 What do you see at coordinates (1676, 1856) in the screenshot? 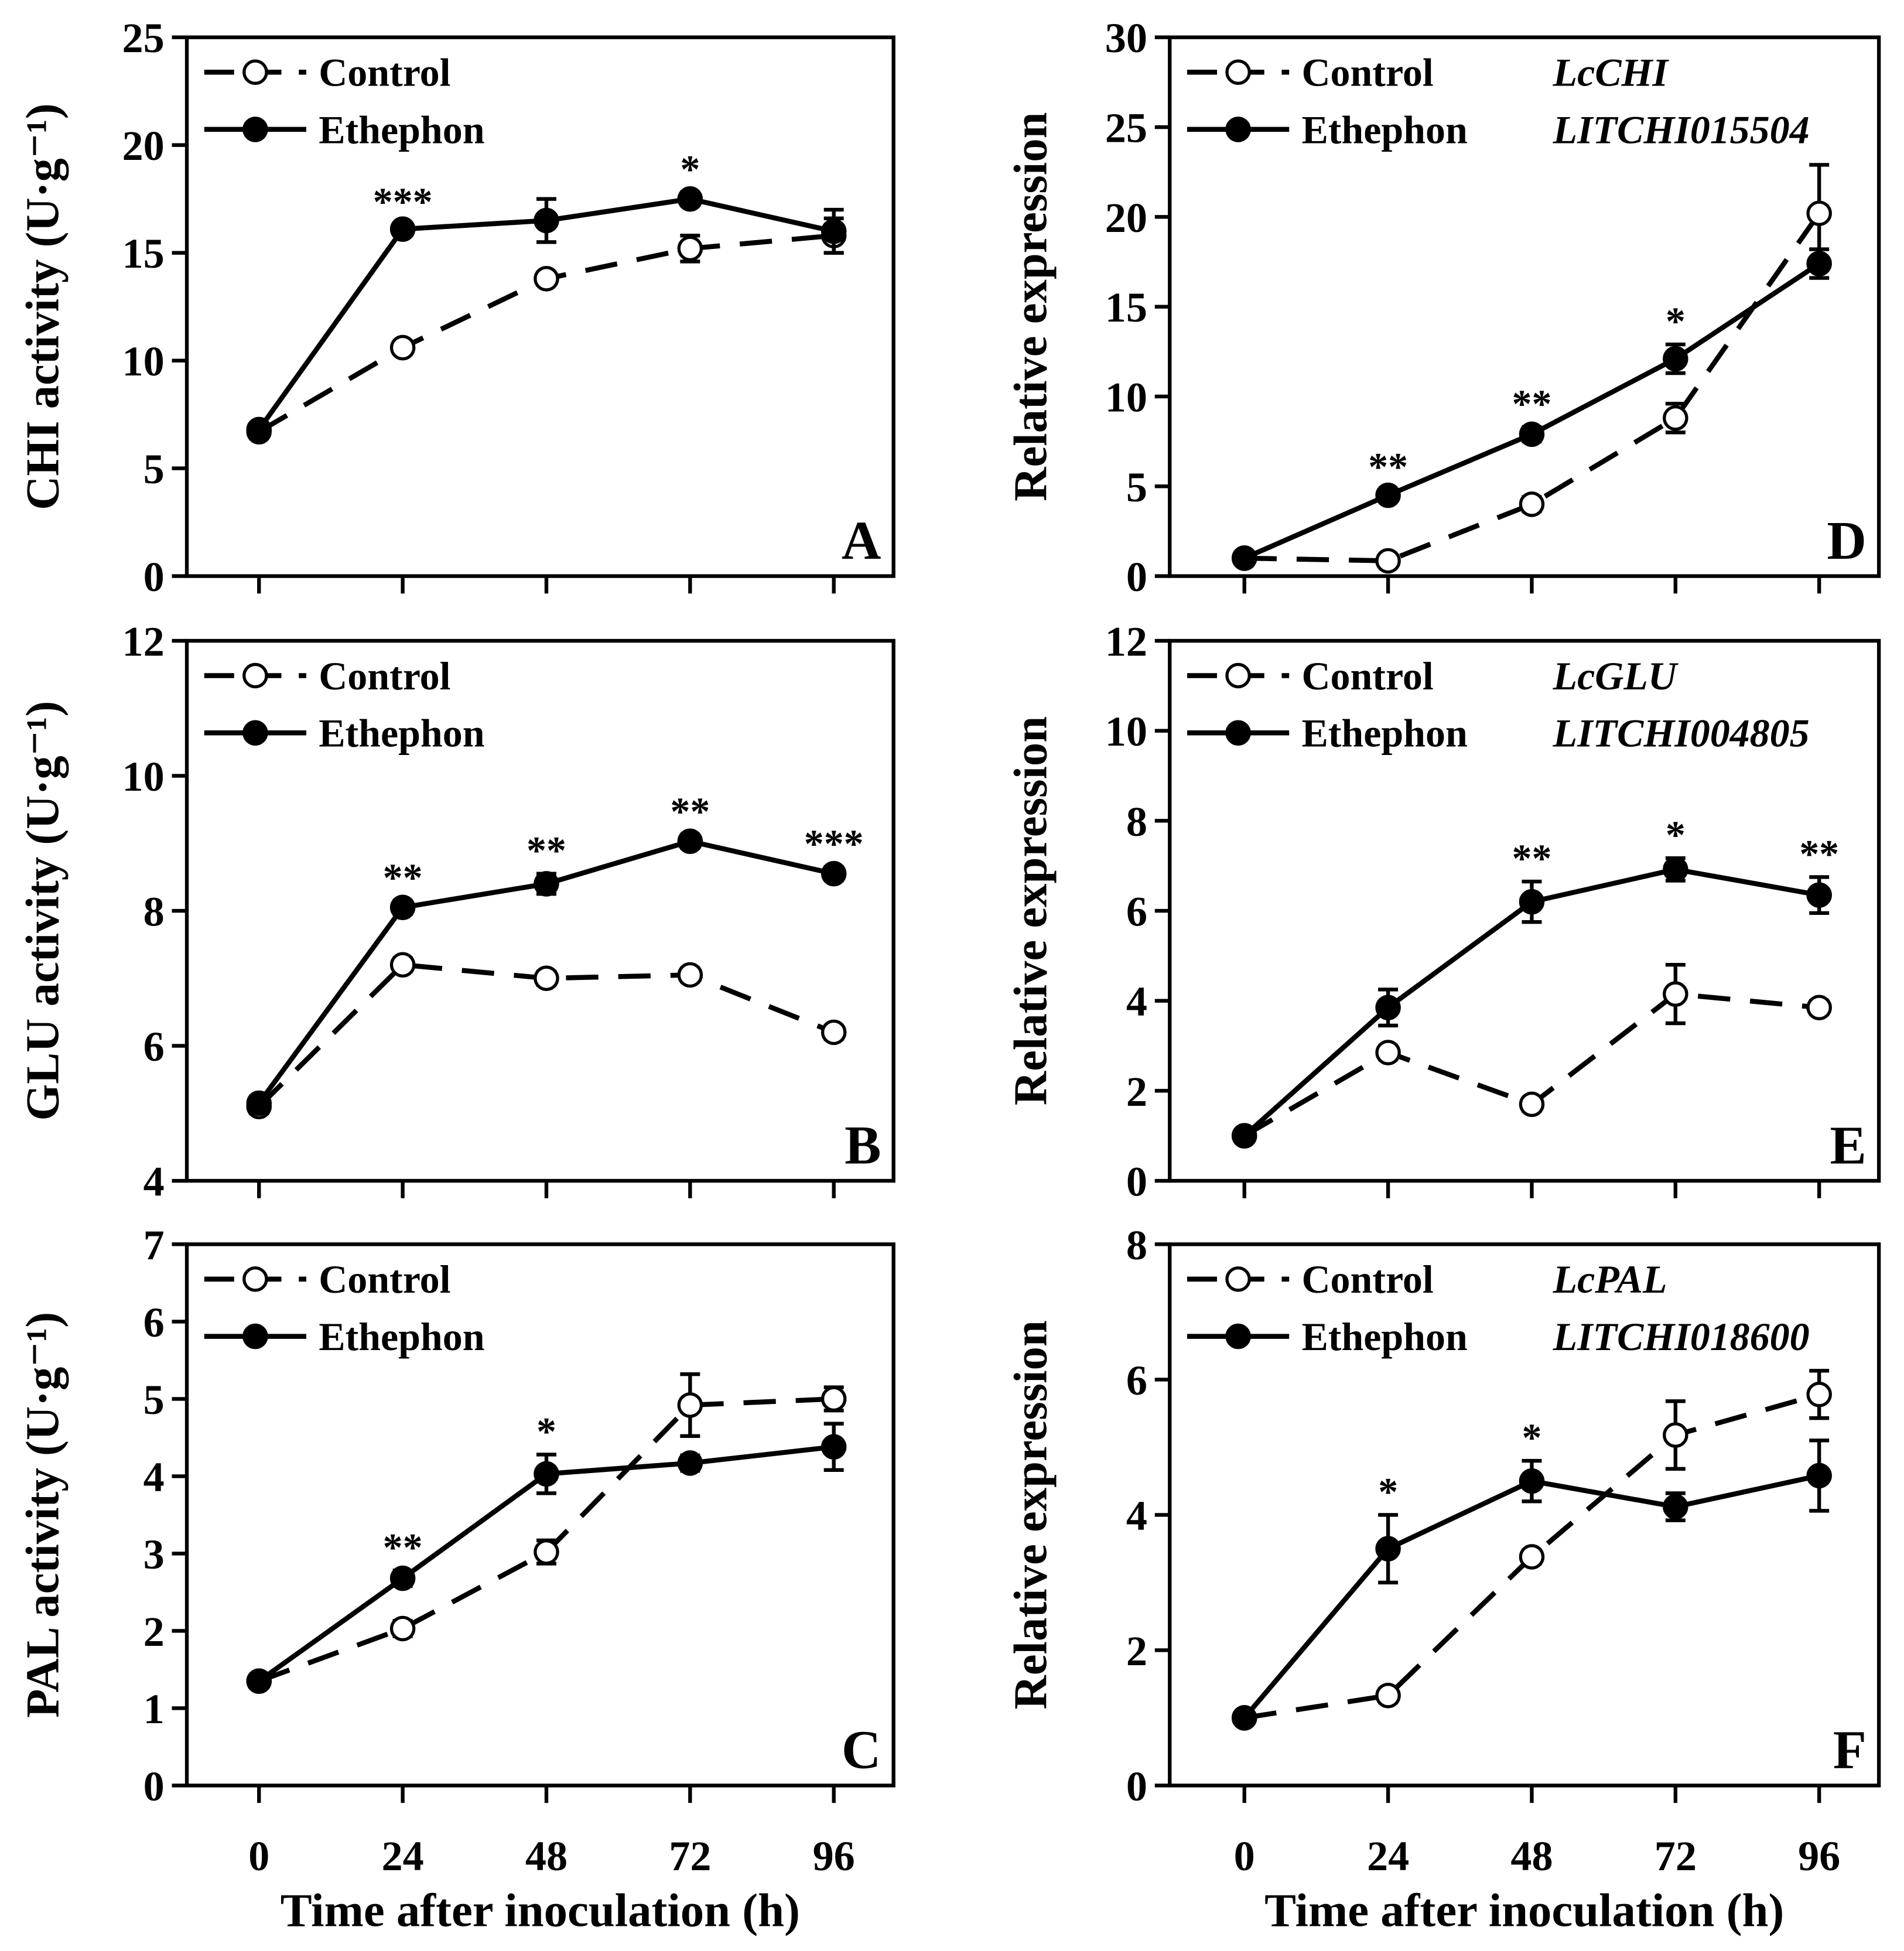
I see `x-tick-label: 72` at bounding box center [1676, 1856].